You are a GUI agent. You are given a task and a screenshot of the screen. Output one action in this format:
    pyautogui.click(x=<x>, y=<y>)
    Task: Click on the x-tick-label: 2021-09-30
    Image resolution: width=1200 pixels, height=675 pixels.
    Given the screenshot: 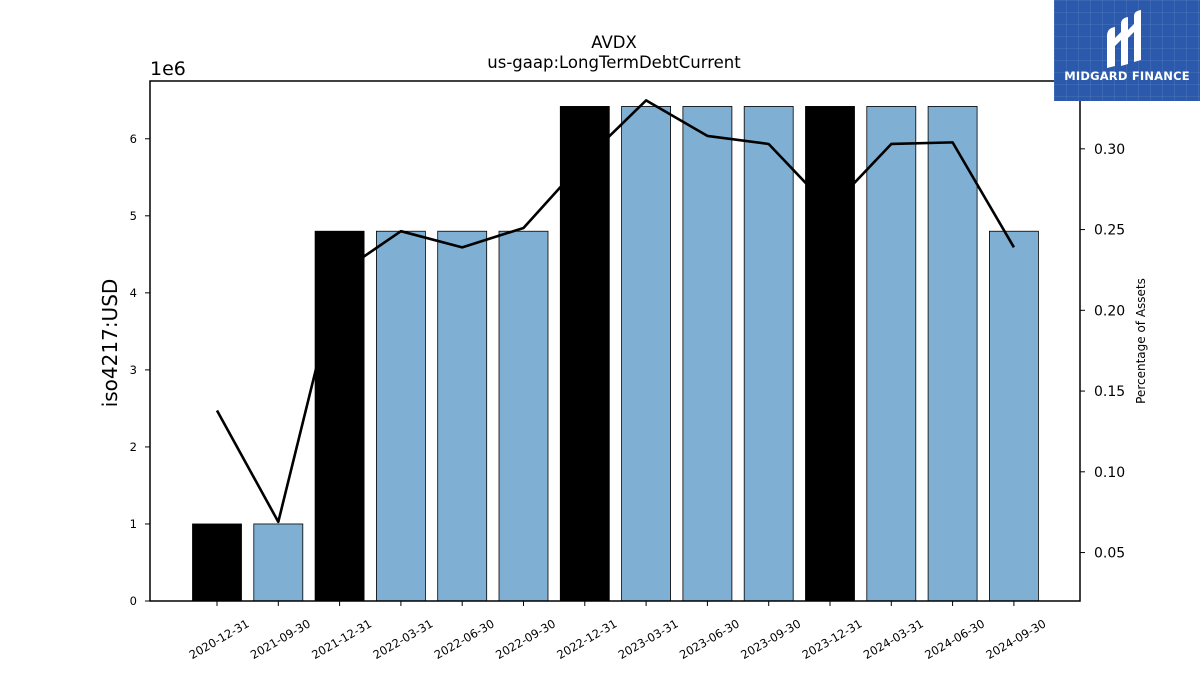 What is the action you would take?
    pyautogui.click(x=280, y=639)
    